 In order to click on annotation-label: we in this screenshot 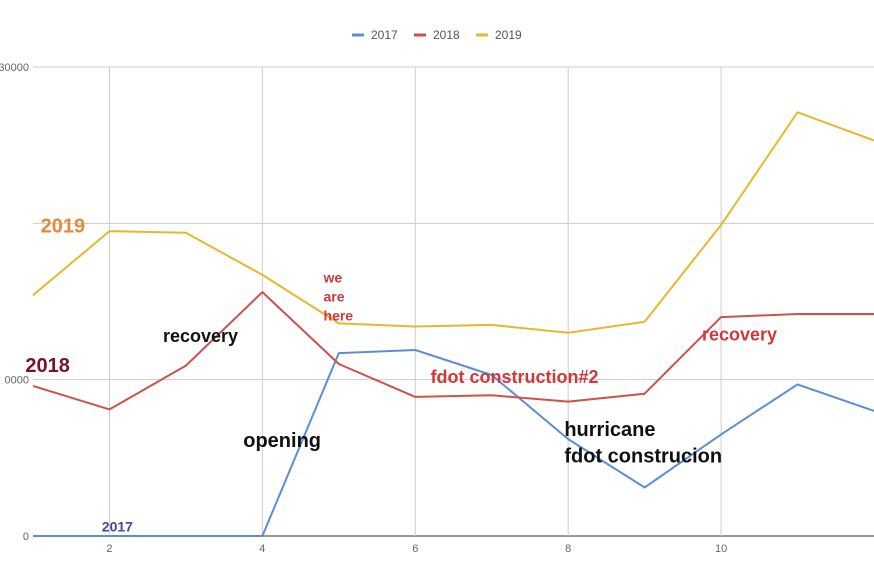, I will do `click(333, 278)`.